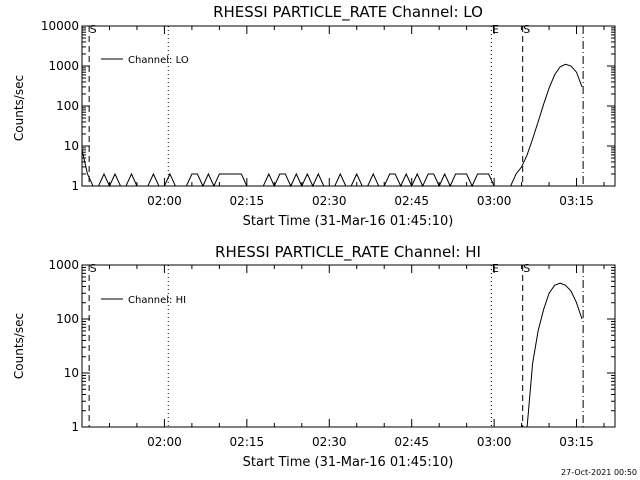 This screenshot has height=480, width=640. What do you see at coordinates (158, 60) in the screenshot?
I see `legend-label: Channel: LO` at bounding box center [158, 60].